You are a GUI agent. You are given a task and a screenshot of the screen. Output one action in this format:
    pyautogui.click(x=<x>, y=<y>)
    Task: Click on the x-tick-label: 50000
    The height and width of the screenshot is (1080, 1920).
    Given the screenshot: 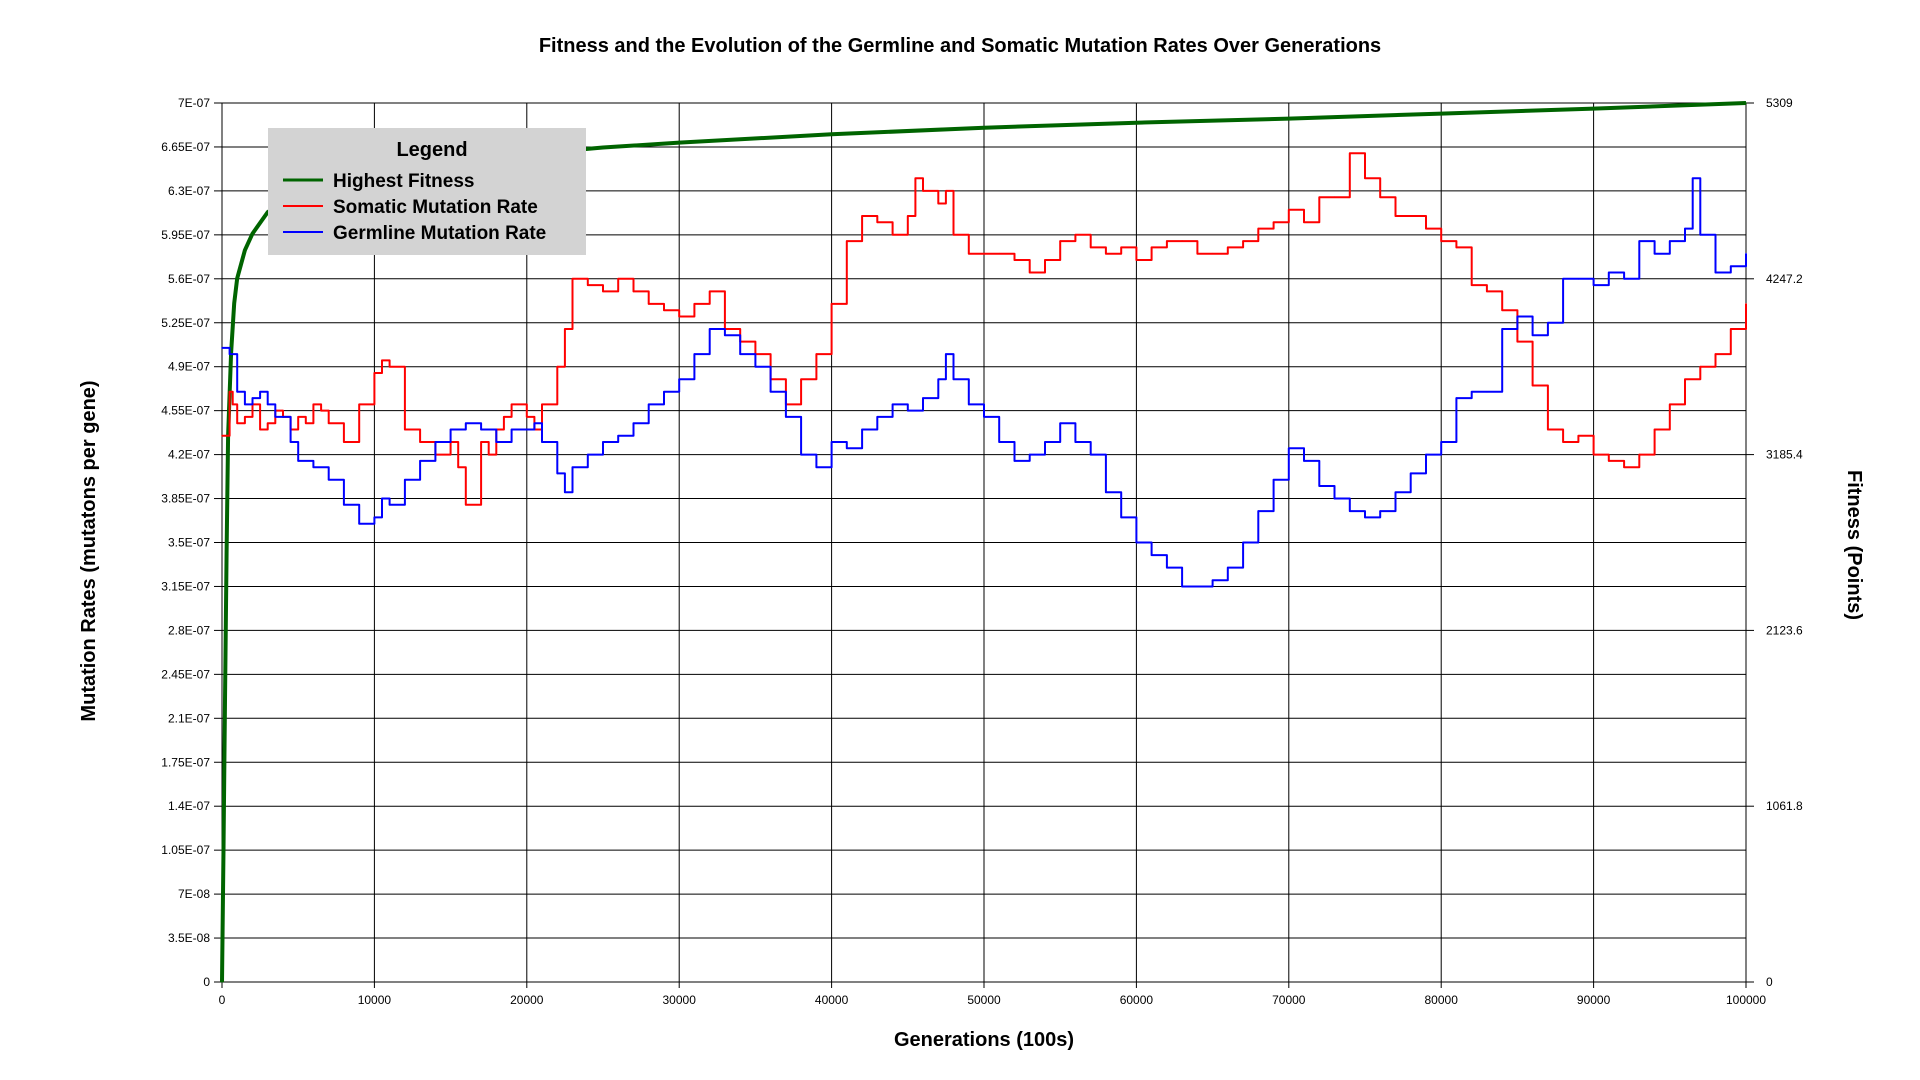 What is the action you would take?
    pyautogui.click(x=984, y=1000)
    